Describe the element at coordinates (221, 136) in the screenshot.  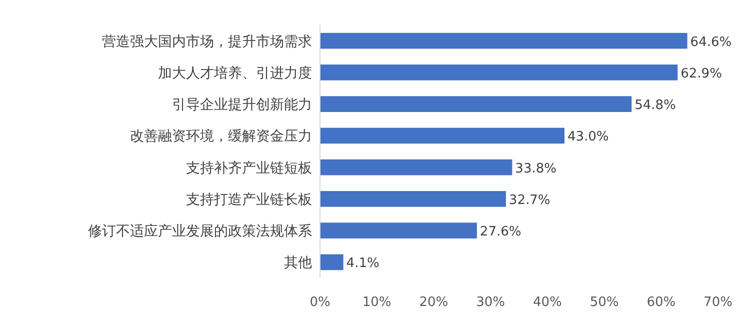
I see `y-tick-label: 改善融资环境，缓解资金压力` at that location.